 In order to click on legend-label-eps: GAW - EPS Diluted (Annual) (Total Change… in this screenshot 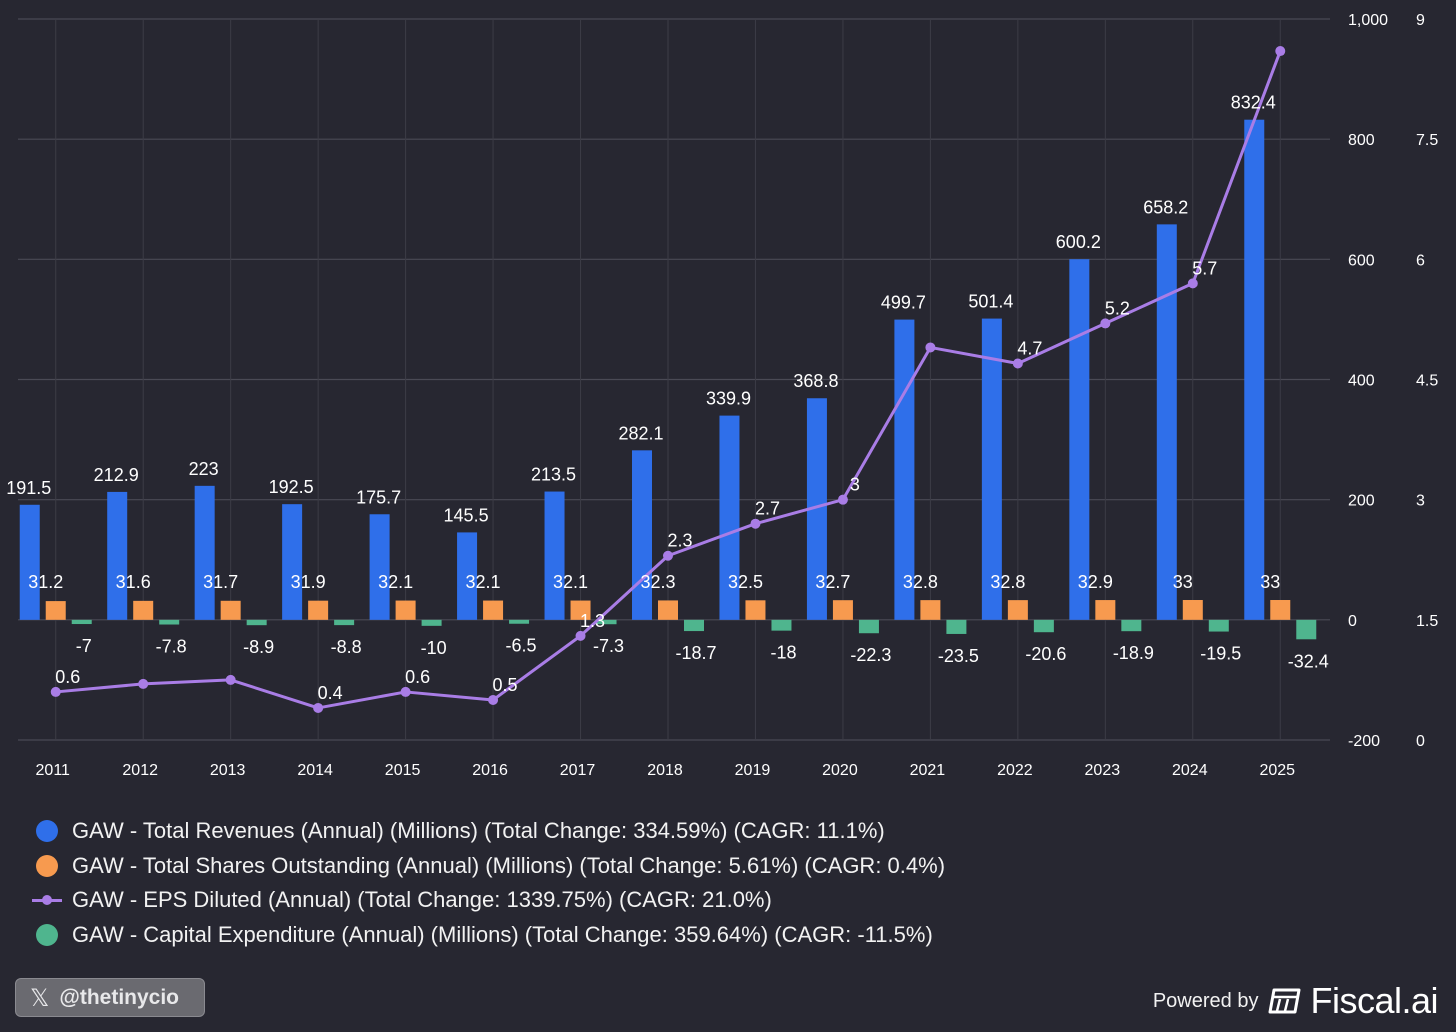, I will do `click(422, 900)`.